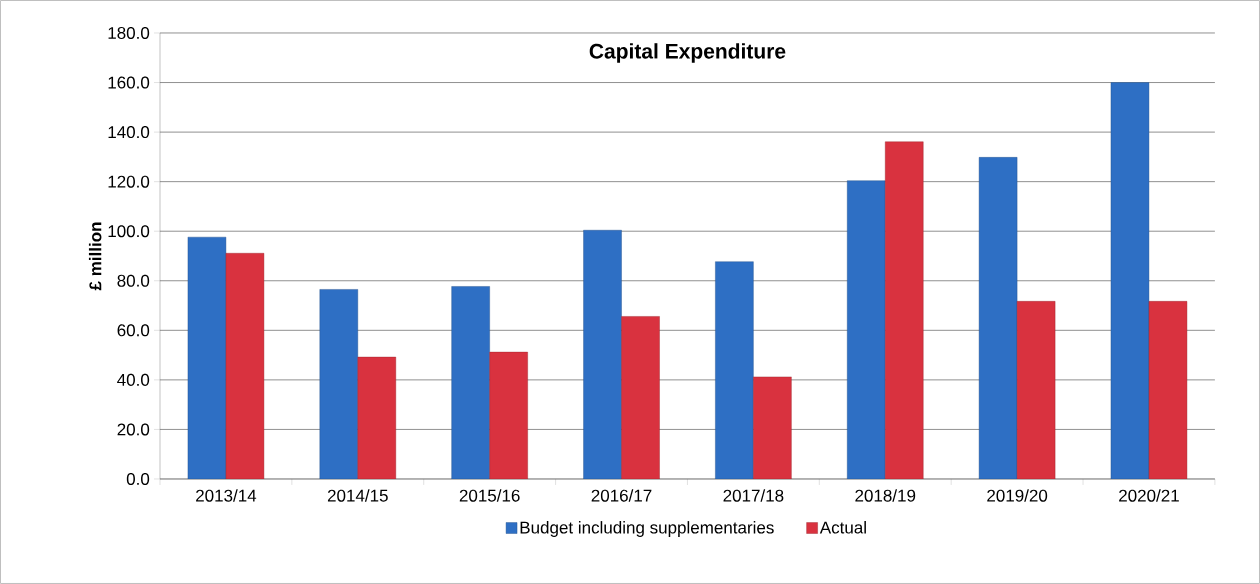  I want to click on x-tick-label: 2017/18, so click(753, 495).